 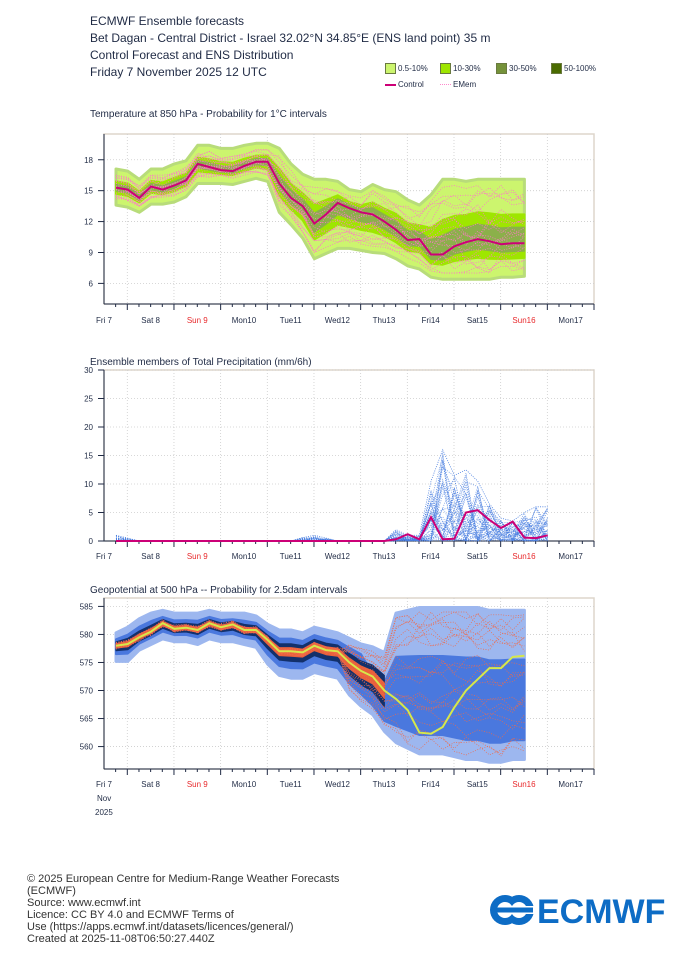 I want to click on y-tick-label: 30, so click(x=88, y=370).